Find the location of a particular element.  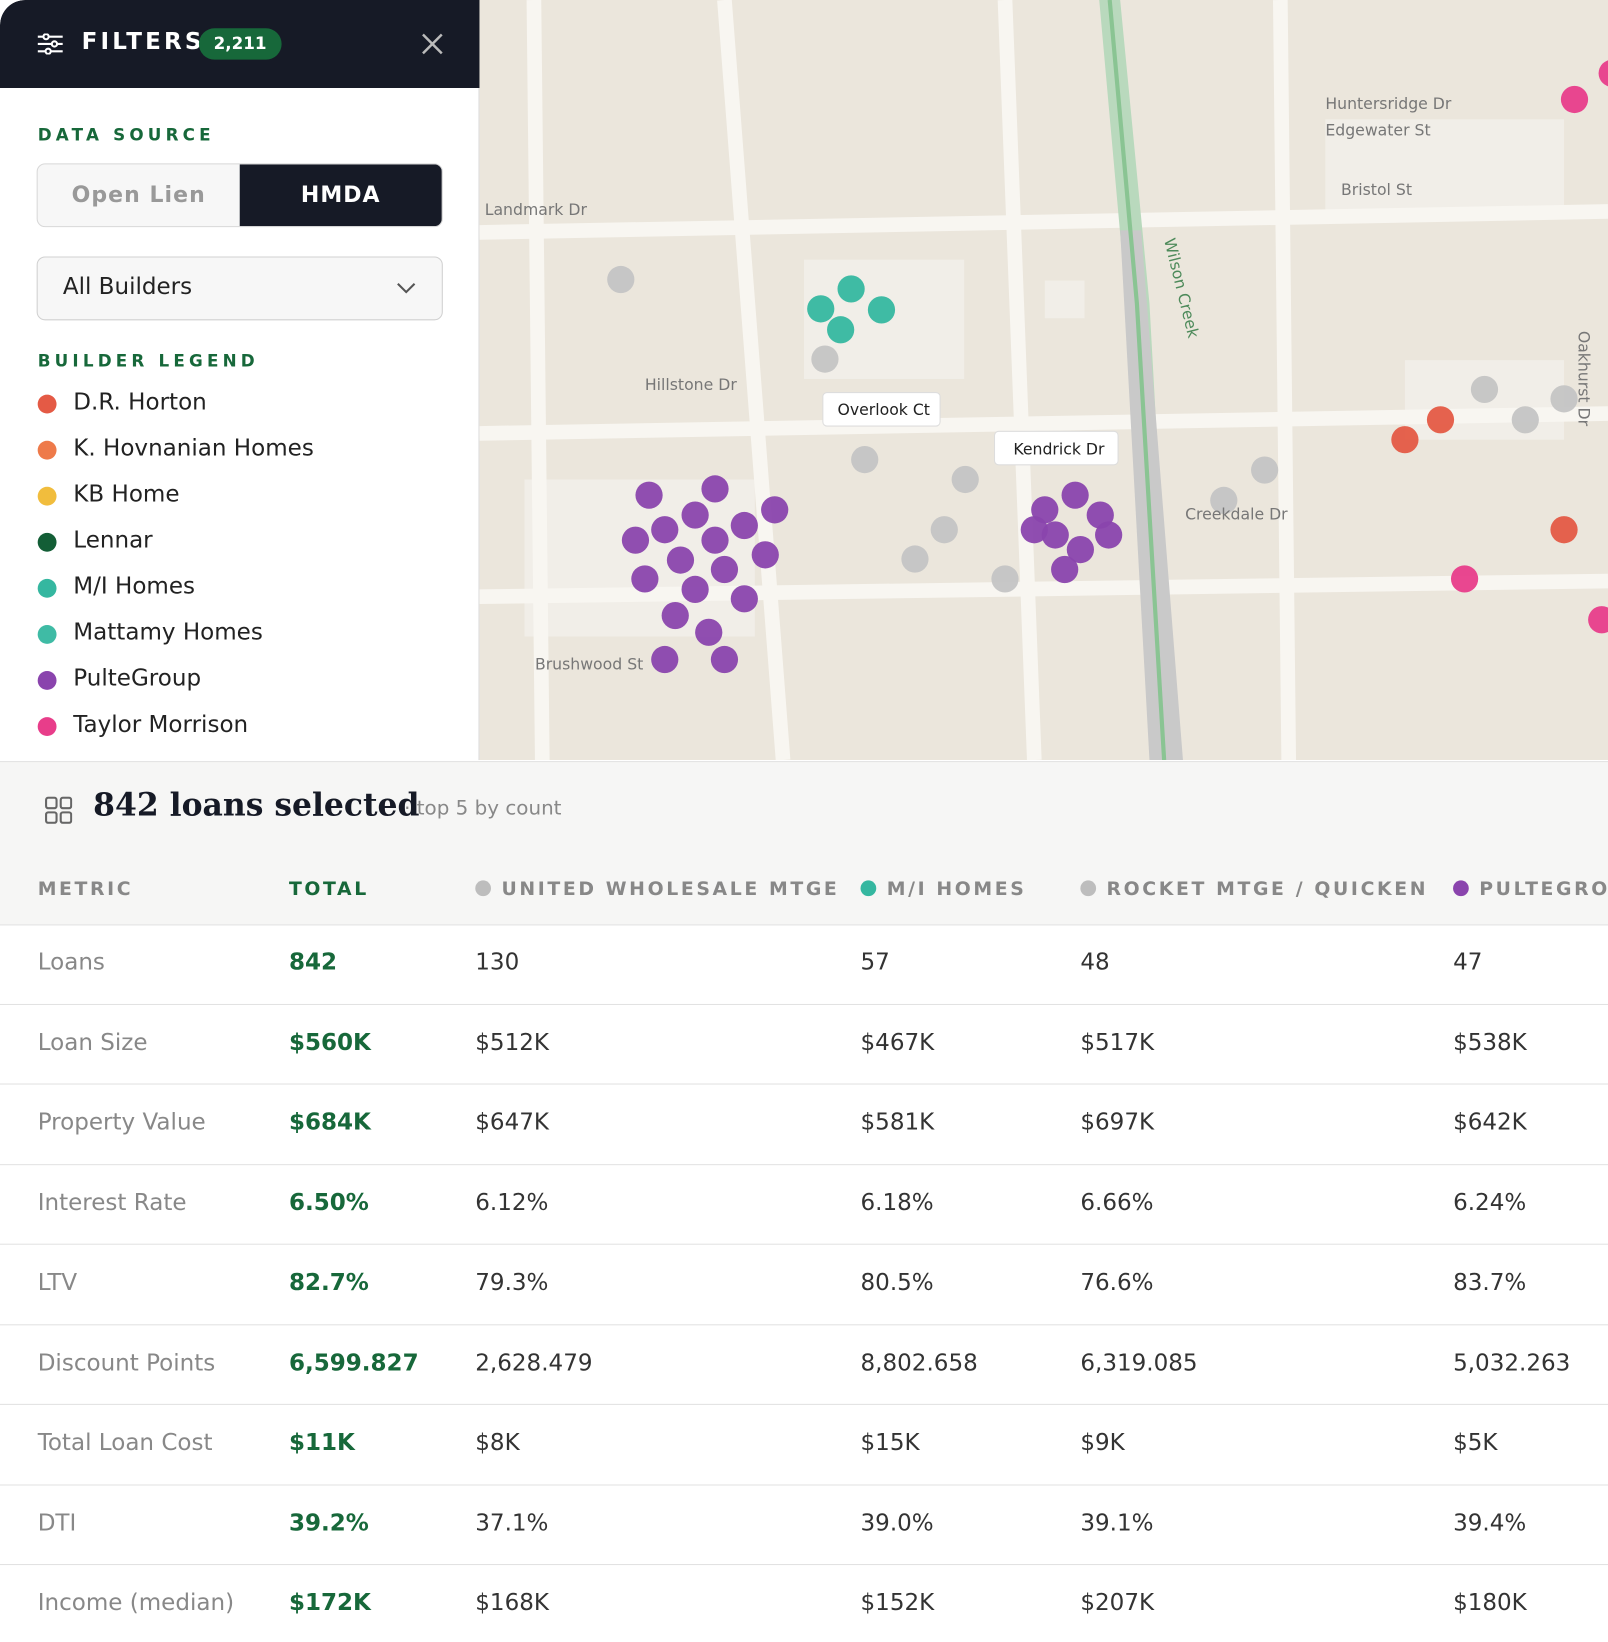

filter-header: FILTERS 2,211 is located at coordinates (240, 44).